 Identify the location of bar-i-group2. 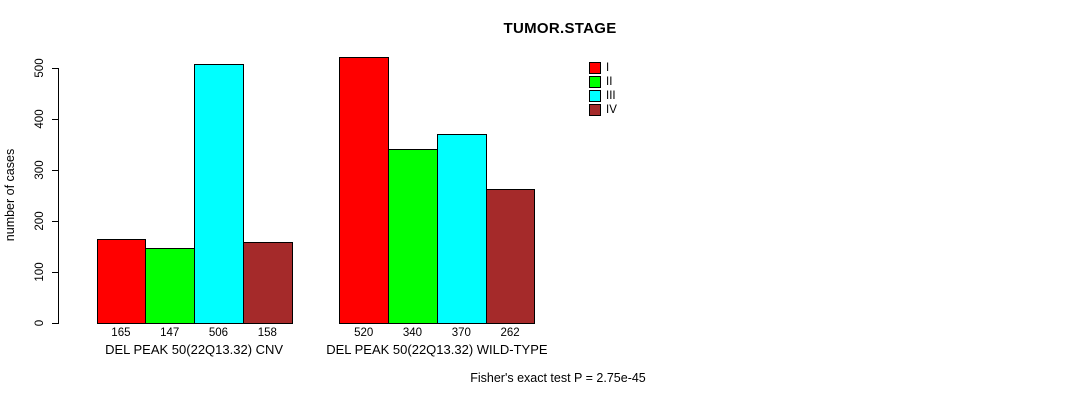
(364, 190).